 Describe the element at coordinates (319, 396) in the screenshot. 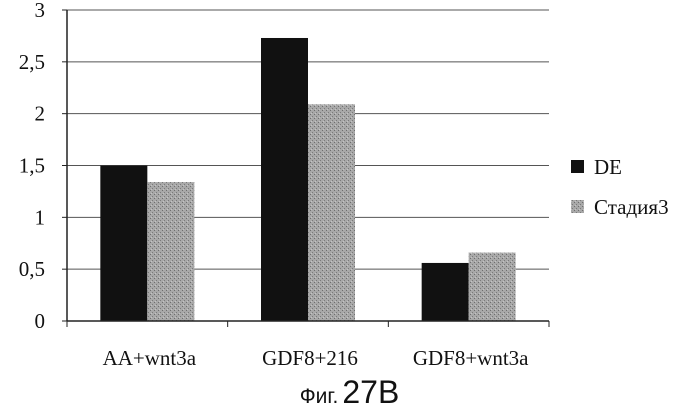

I see `caption-prefix: Фиг.` at that location.